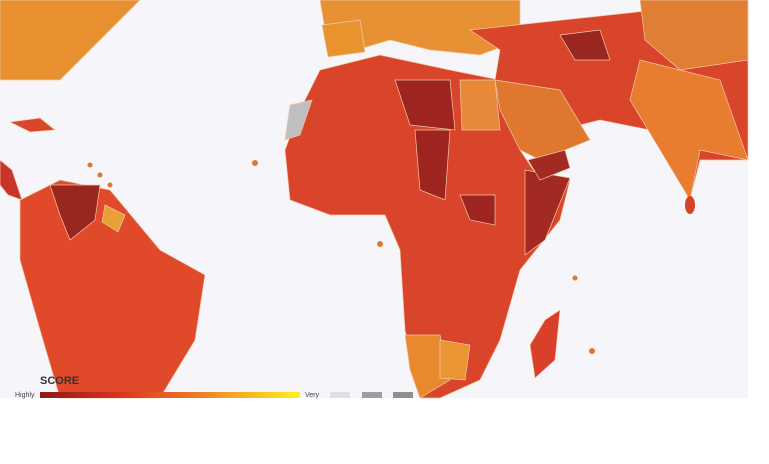 Image resolution: width=769 pixels, height=464 pixels. Describe the element at coordinates (549, 165) in the screenshot. I see `yemen` at that location.